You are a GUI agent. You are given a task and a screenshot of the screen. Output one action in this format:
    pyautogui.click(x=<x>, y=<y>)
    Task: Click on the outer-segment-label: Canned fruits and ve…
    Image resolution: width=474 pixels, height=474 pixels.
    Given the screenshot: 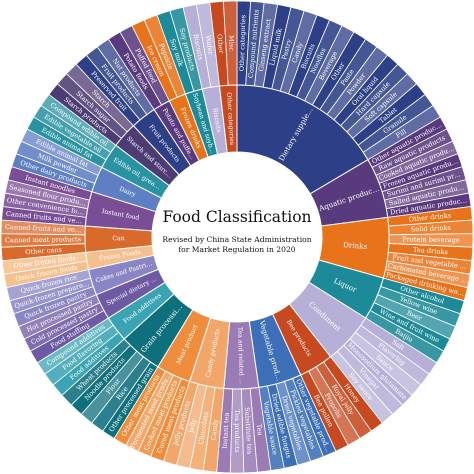 What is the action you would take?
    pyautogui.click(x=43, y=228)
    